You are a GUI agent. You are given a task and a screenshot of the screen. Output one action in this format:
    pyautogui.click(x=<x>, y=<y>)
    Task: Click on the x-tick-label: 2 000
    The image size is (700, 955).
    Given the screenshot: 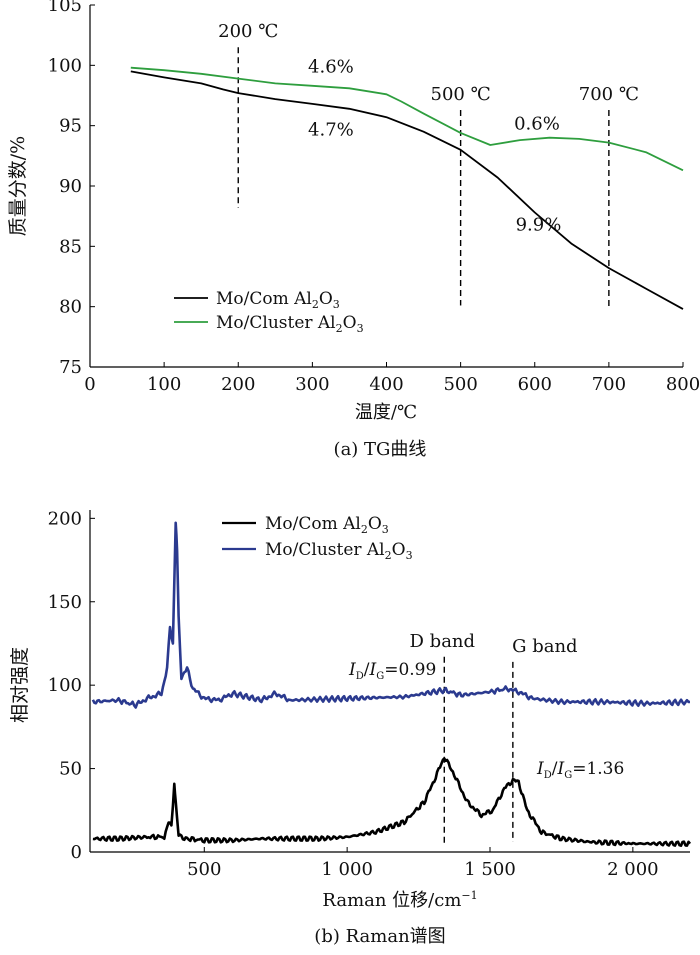 What is the action you would take?
    pyautogui.click(x=633, y=869)
    